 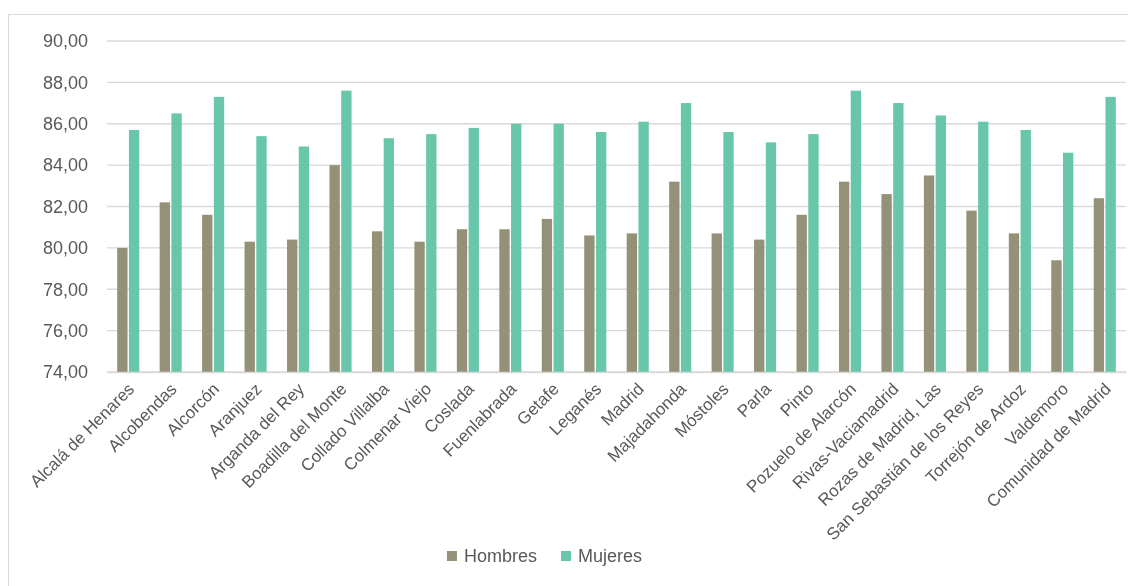 What do you see at coordinates (65, 206) in the screenshot?
I see `y-tick-label: 82,00` at bounding box center [65, 206].